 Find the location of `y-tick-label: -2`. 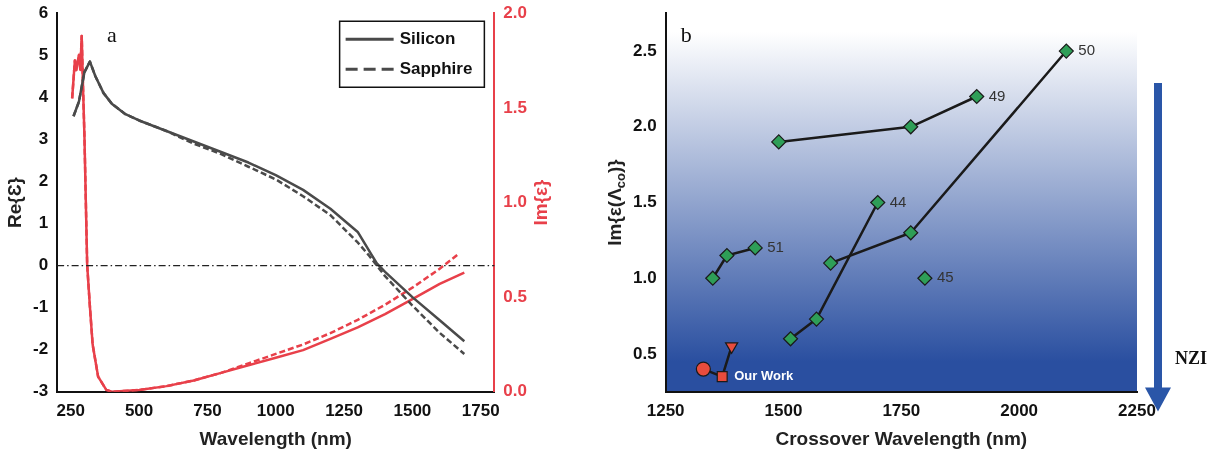

y-tick-label: -2 is located at coordinates (40, 349).